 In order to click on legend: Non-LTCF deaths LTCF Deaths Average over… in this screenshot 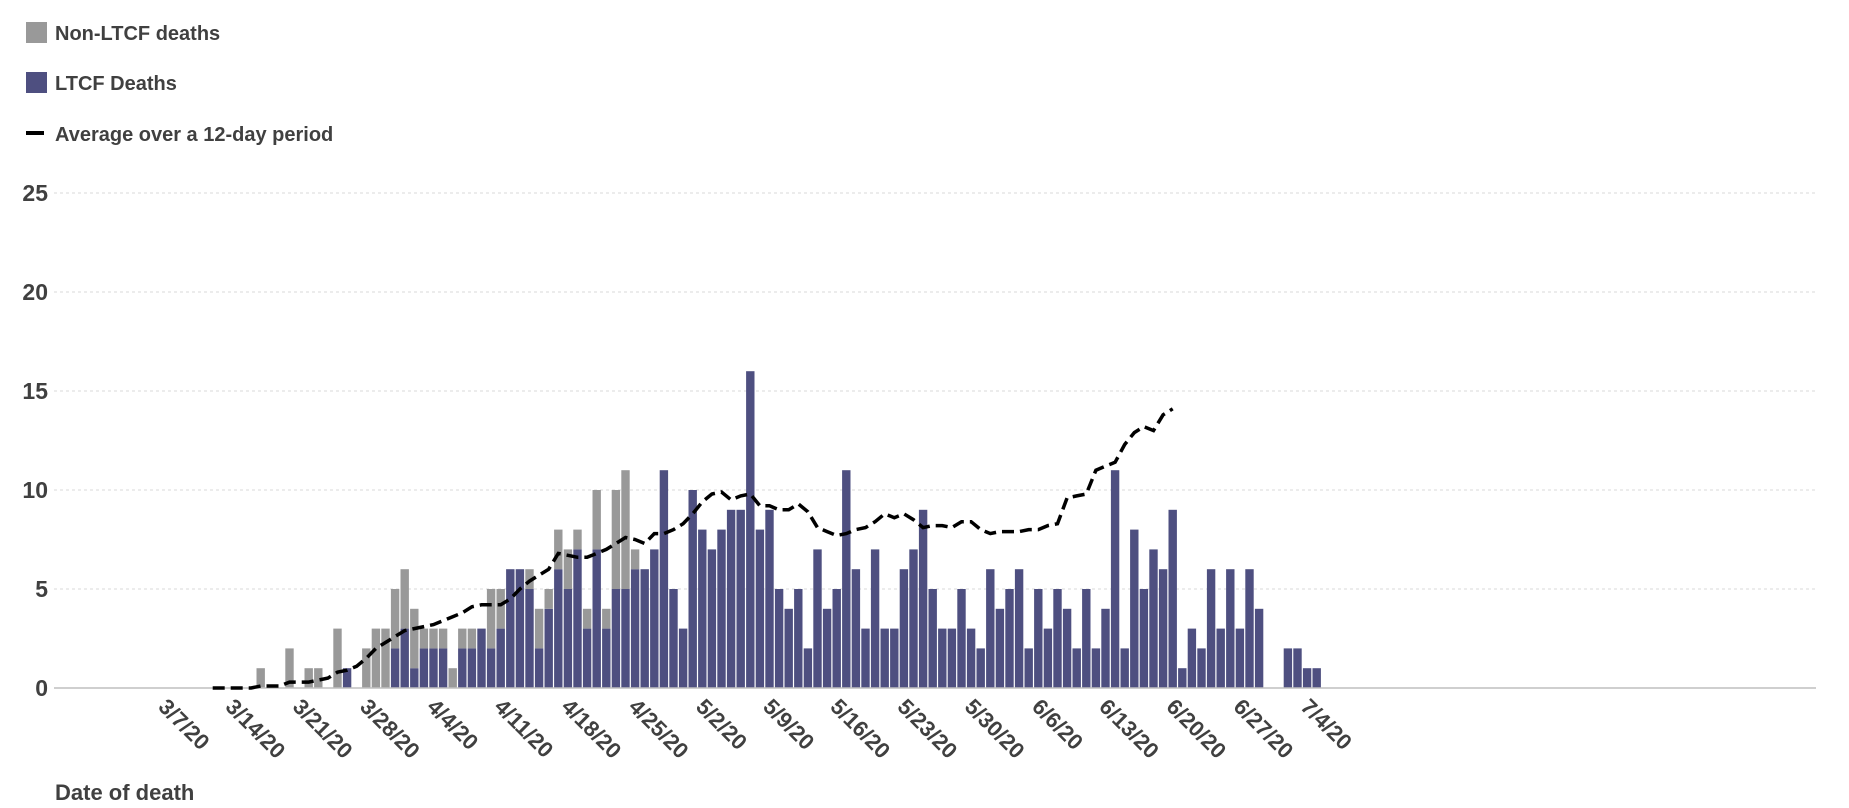, I will do `click(179, 84)`.